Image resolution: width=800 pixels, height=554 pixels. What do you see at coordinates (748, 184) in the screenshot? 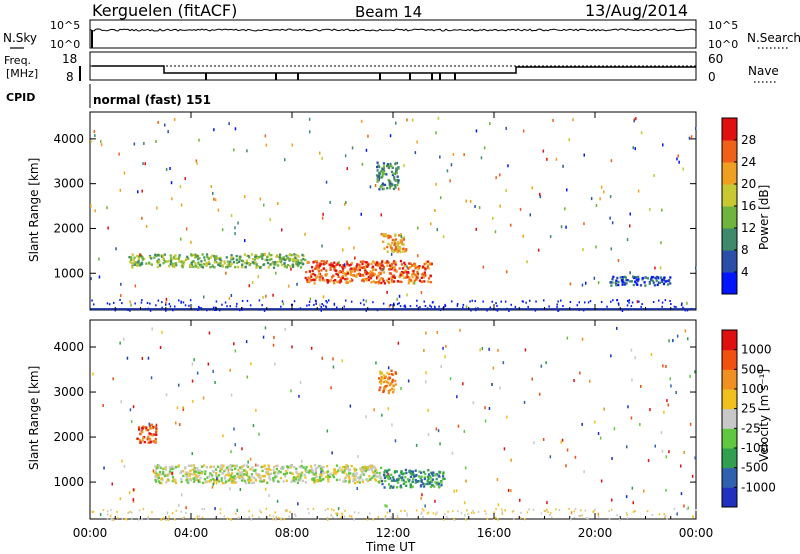
I see `power-colorbar-tick: 20` at bounding box center [748, 184].